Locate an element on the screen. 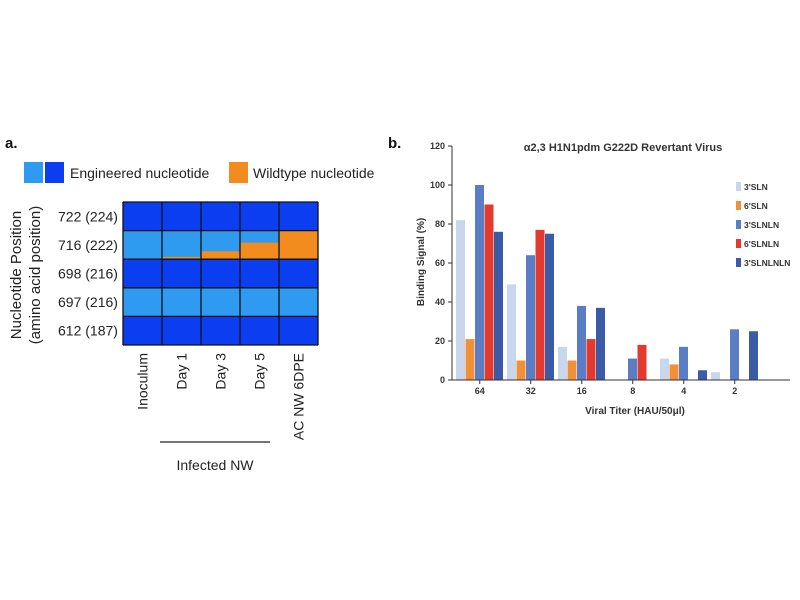 The image size is (800, 600). bar-chart-legend: 3'SLN 6'SLN 3'SLNLN 6'SLNLN 3'SLNLNLN is located at coordinates (763, 225).